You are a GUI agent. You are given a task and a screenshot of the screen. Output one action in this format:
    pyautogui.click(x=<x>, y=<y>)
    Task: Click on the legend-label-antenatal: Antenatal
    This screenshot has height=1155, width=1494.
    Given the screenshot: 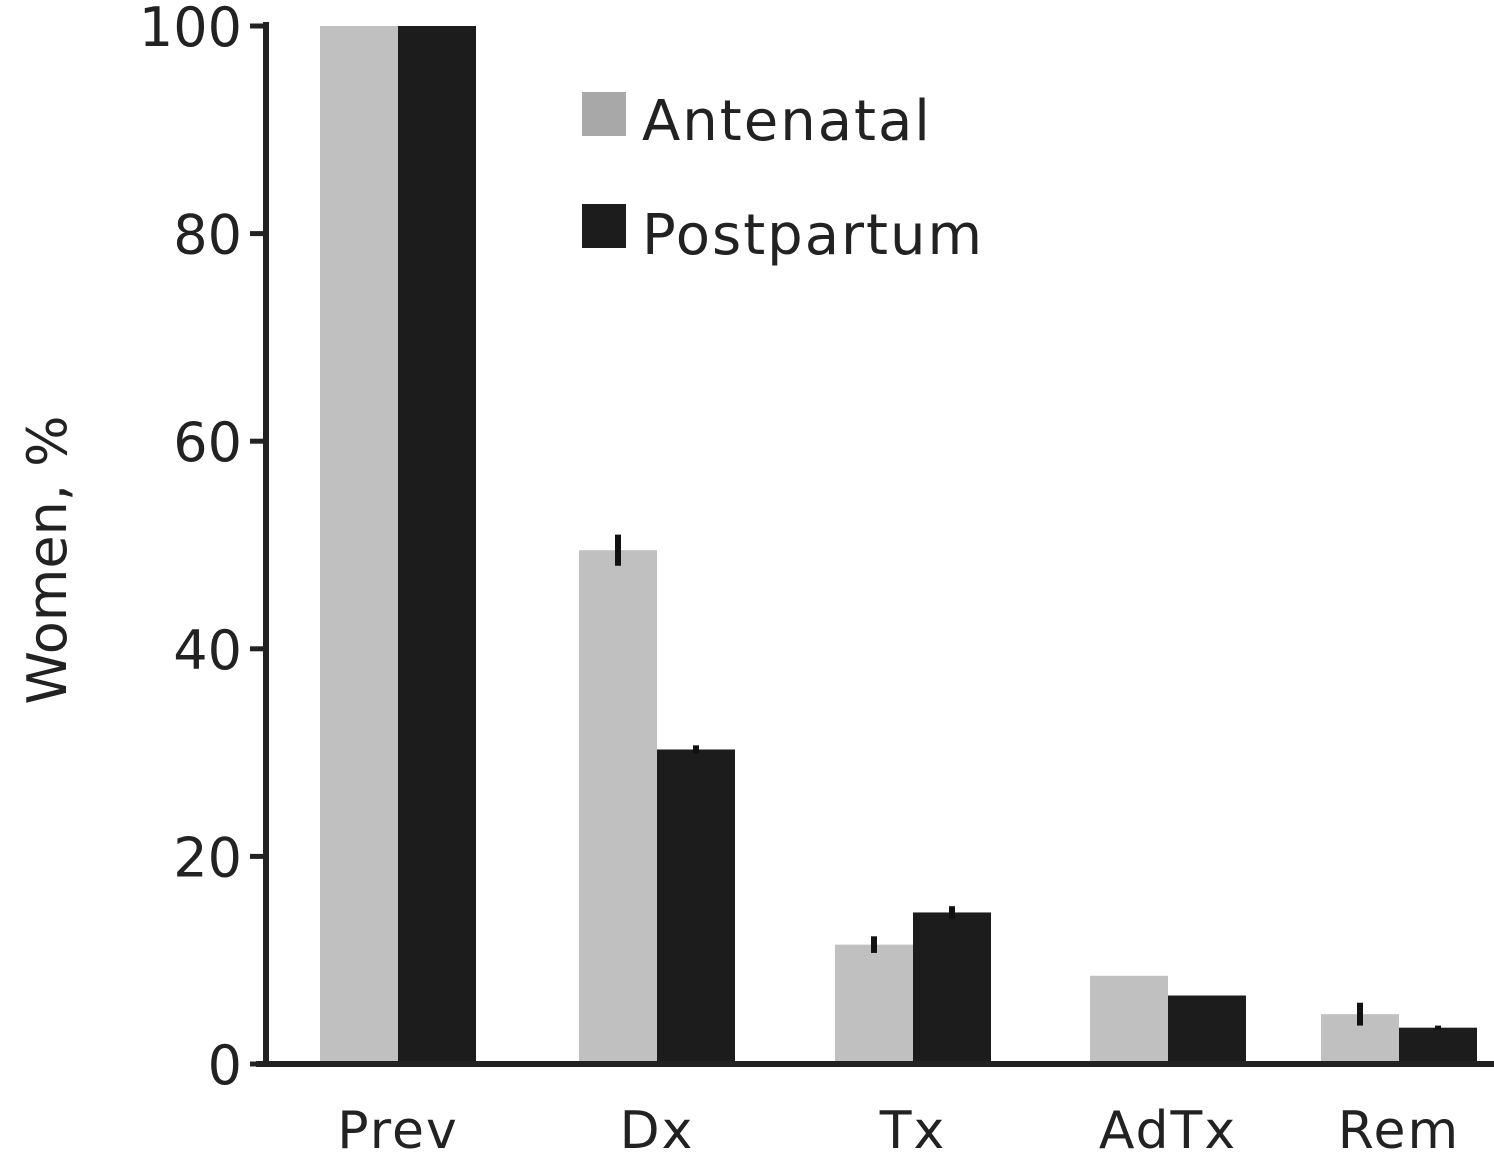 What is the action you would take?
    pyautogui.click(x=787, y=121)
    